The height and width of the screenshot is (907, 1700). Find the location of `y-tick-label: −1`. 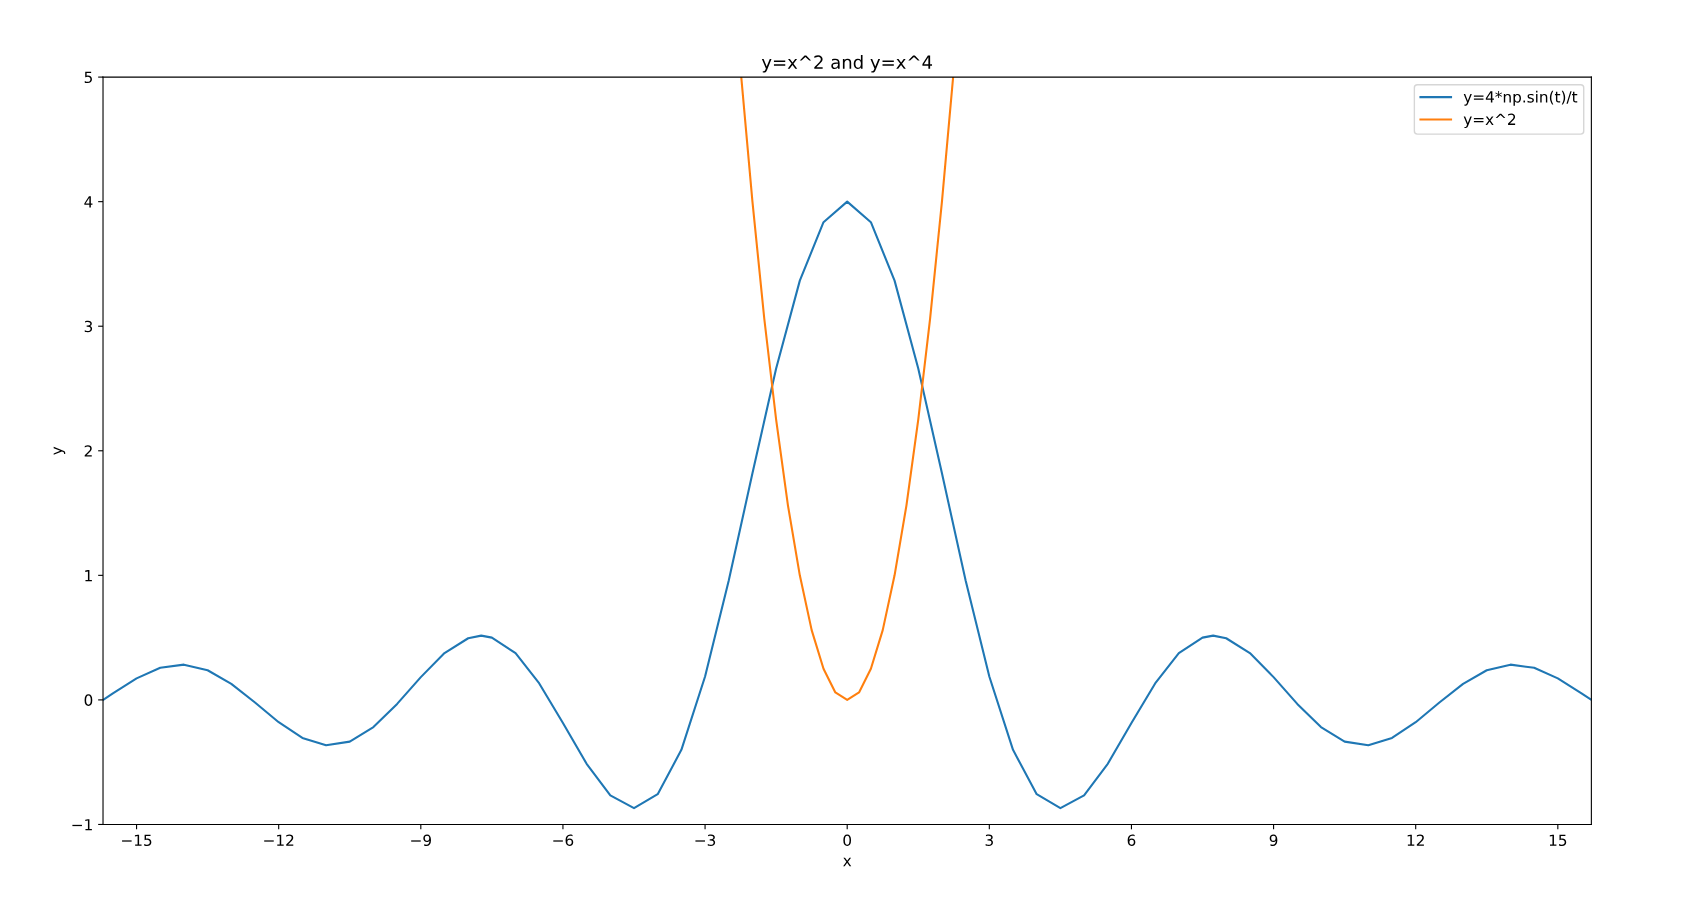

y-tick-label: −1 is located at coordinates (82, 825).